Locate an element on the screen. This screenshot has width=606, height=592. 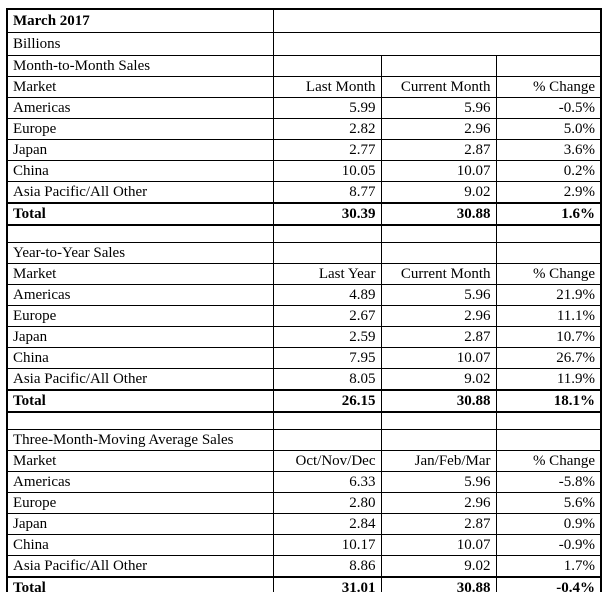
section-title: Year-to-Year Sales is located at coordinates (140, 253).